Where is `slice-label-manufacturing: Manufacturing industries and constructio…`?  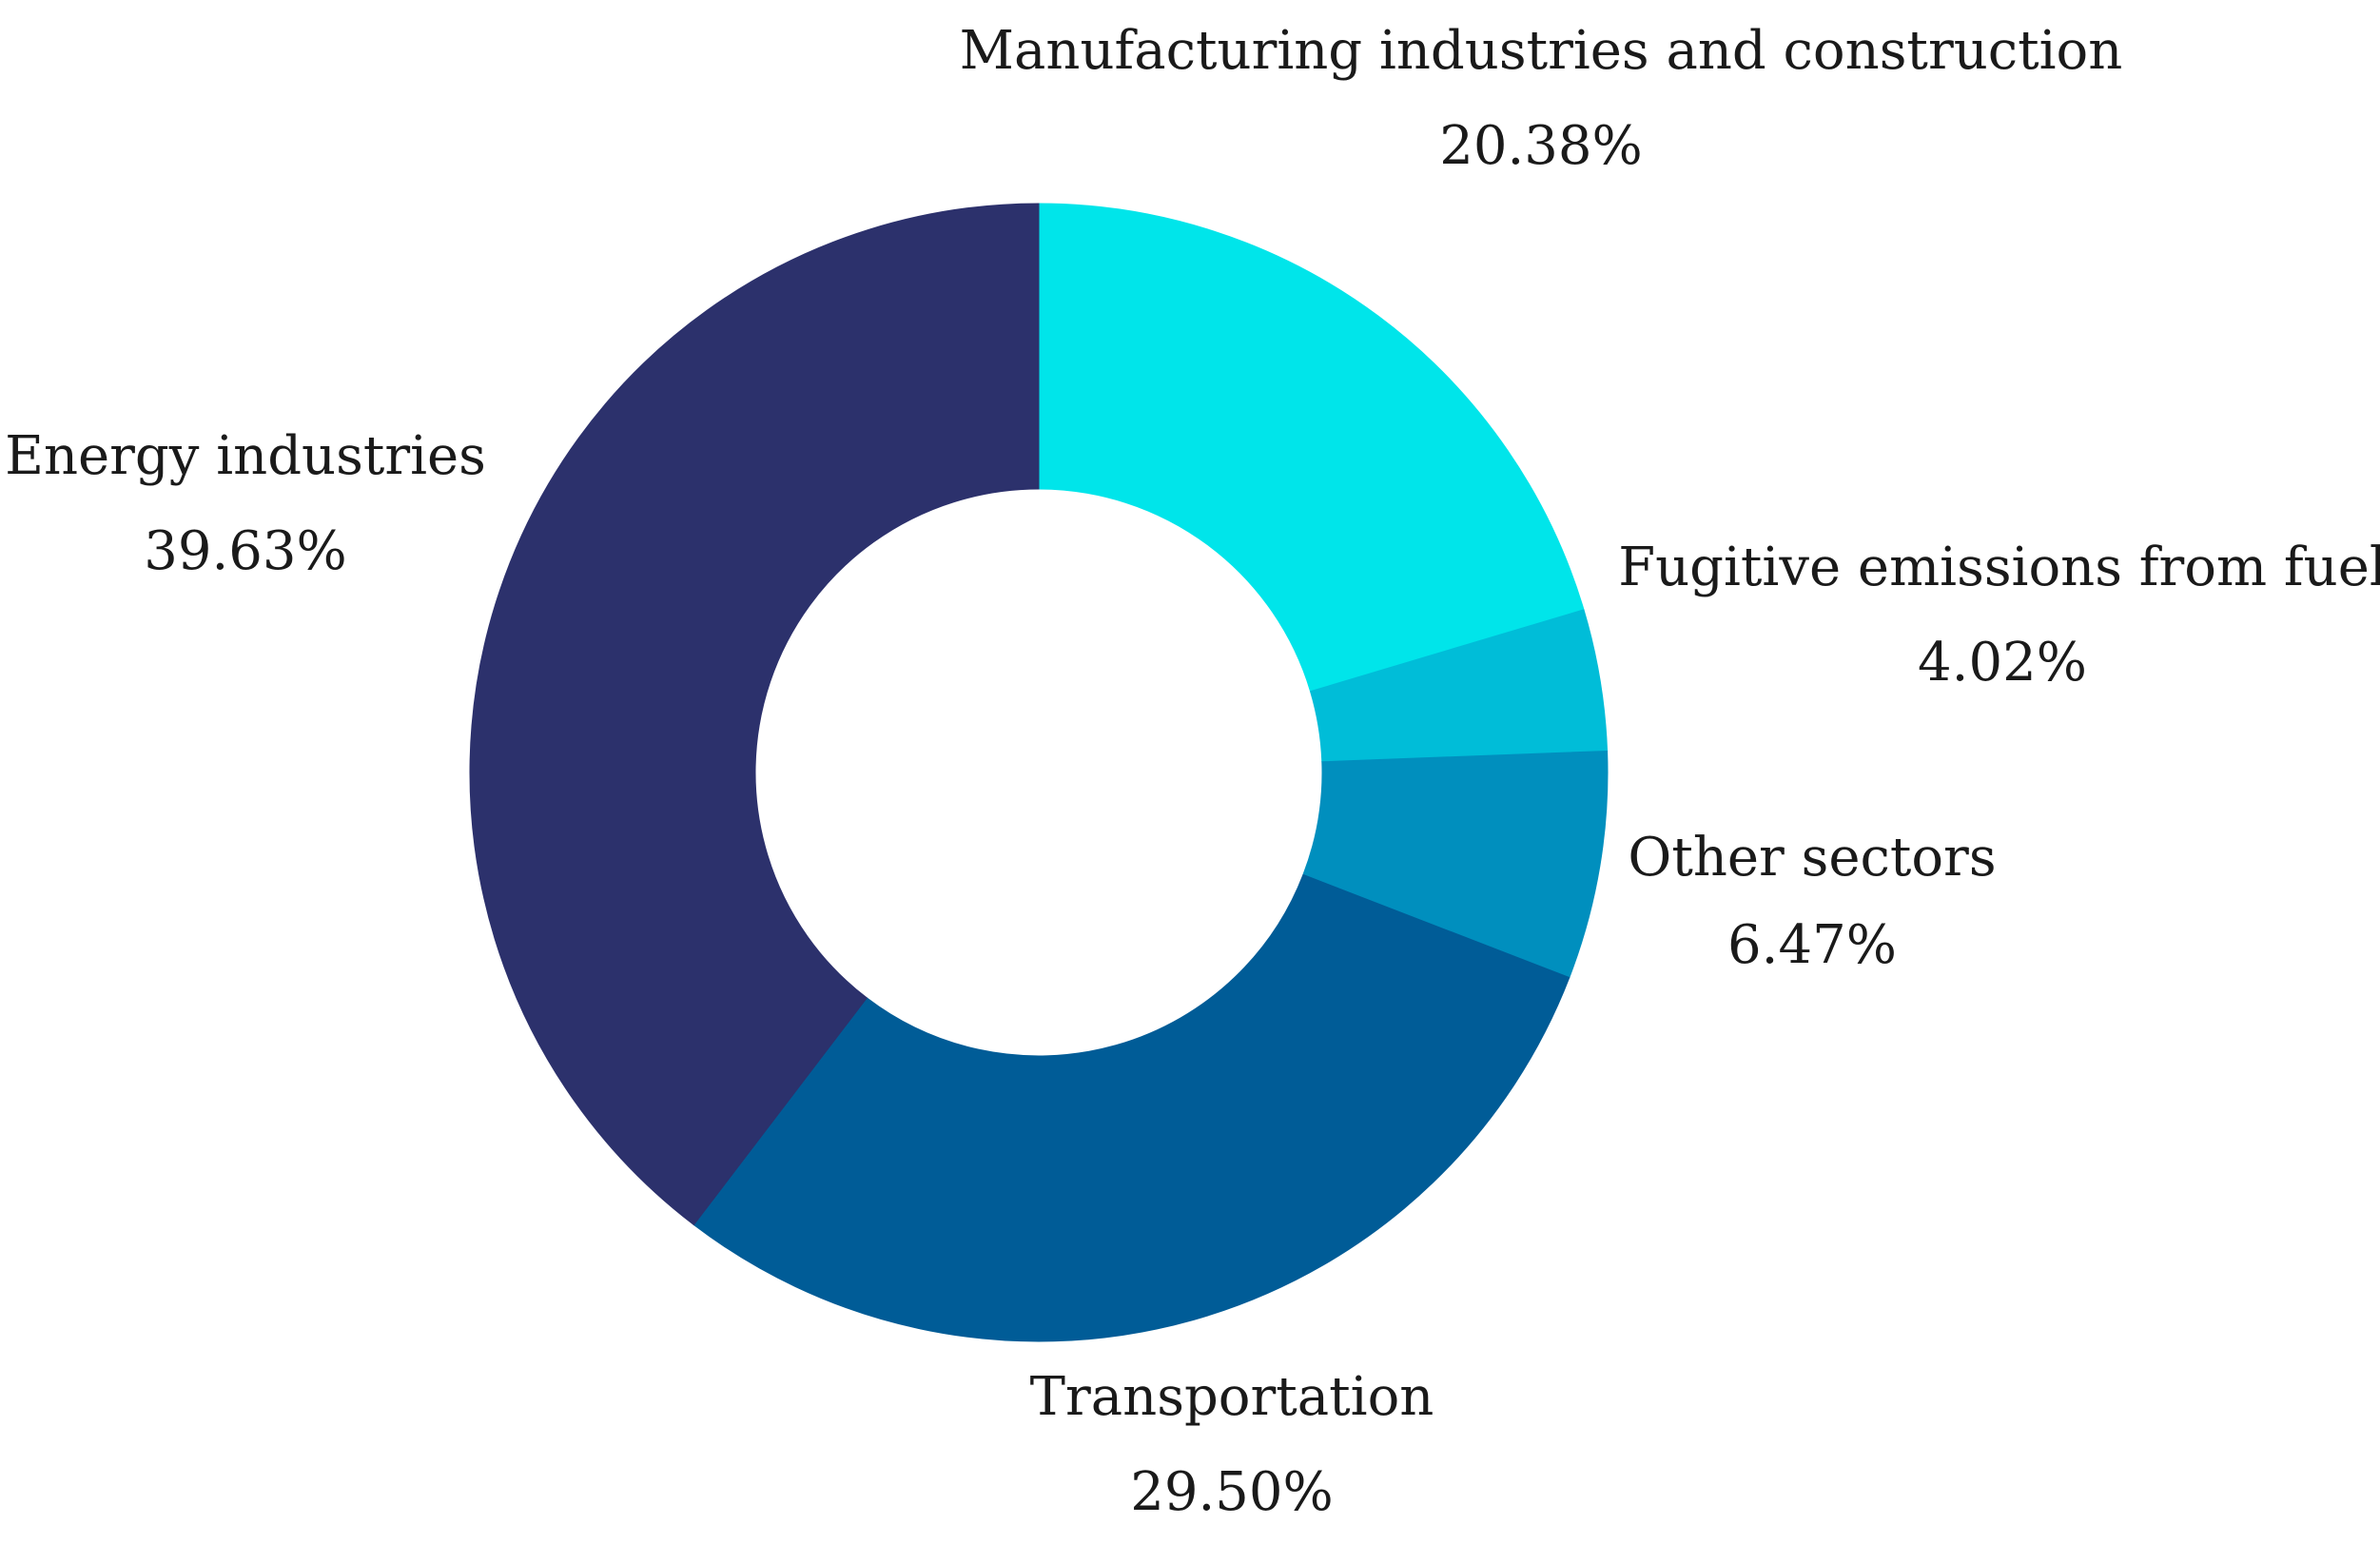 slice-label-manufacturing: Manufacturing industries and constructio… is located at coordinates (1541, 51).